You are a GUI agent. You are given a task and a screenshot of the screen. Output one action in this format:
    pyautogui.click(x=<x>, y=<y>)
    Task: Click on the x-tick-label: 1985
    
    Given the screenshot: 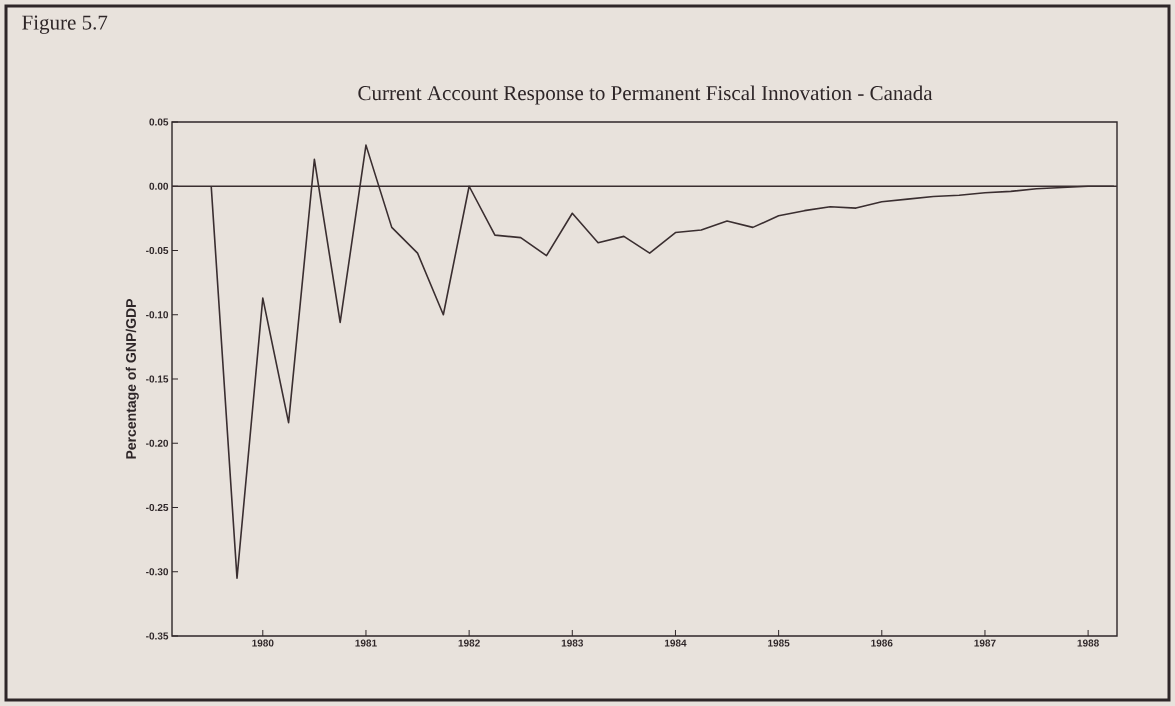 What is the action you would take?
    pyautogui.click(x=779, y=643)
    